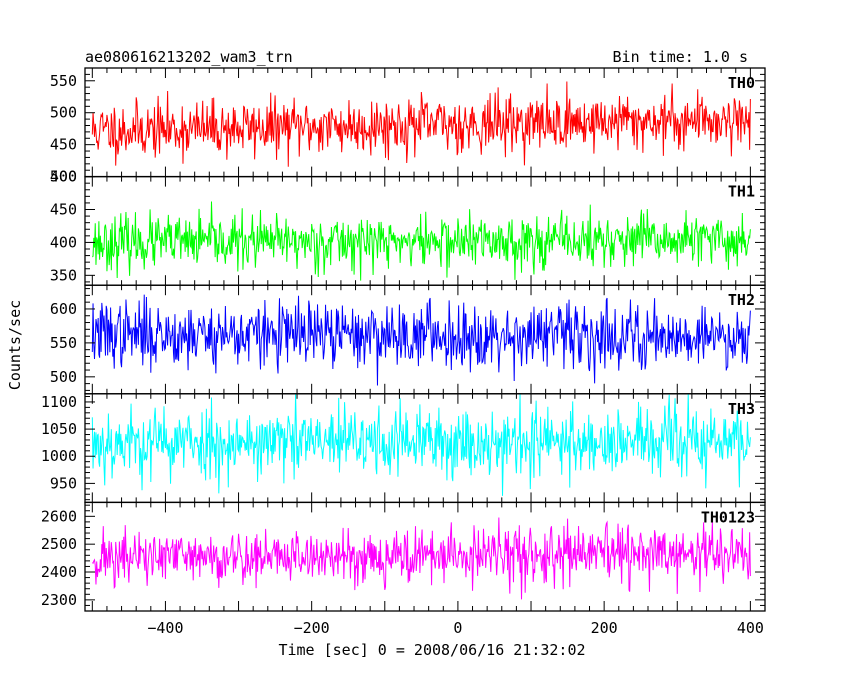 This screenshot has width=850, height=680. I want to click on series-line-th0123, so click(421, 558).